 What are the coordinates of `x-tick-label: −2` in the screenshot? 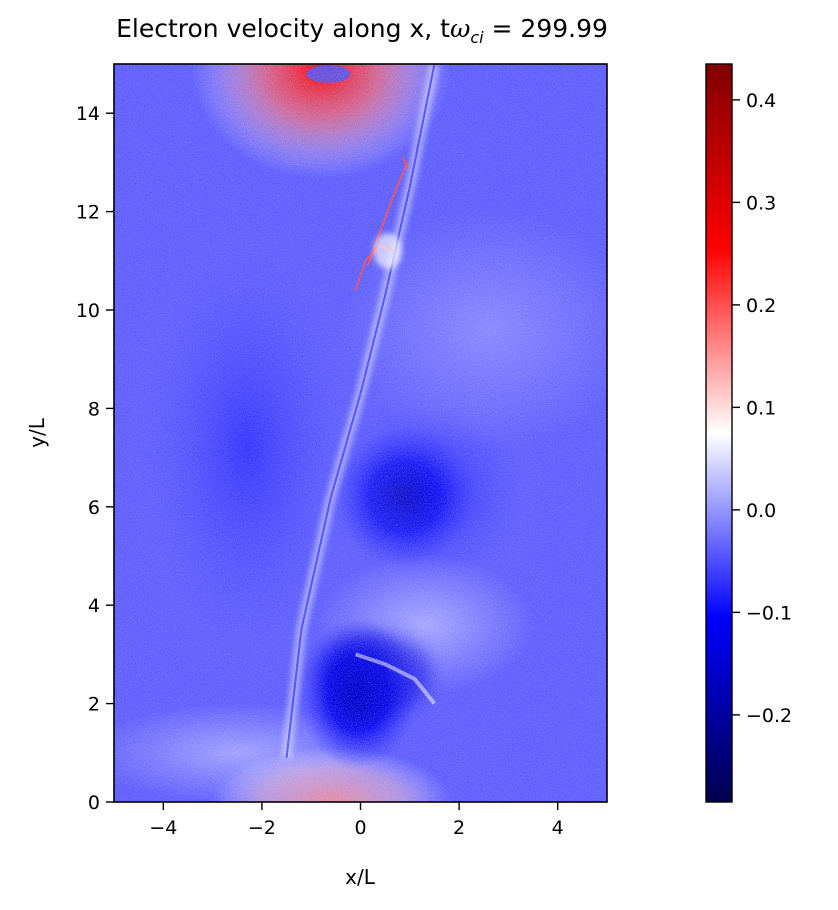 It's located at (262, 828).